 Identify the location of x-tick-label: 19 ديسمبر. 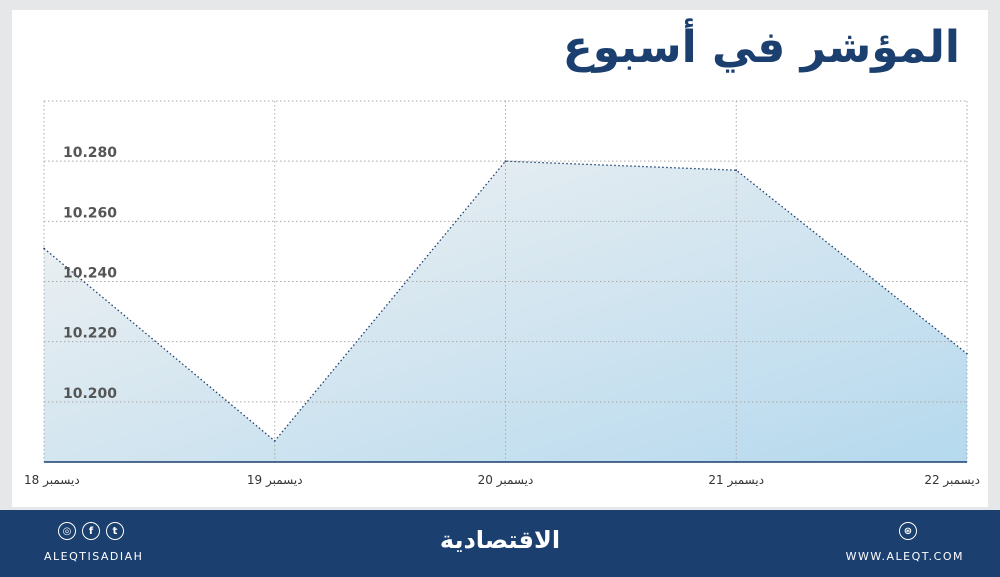
(275, 480).